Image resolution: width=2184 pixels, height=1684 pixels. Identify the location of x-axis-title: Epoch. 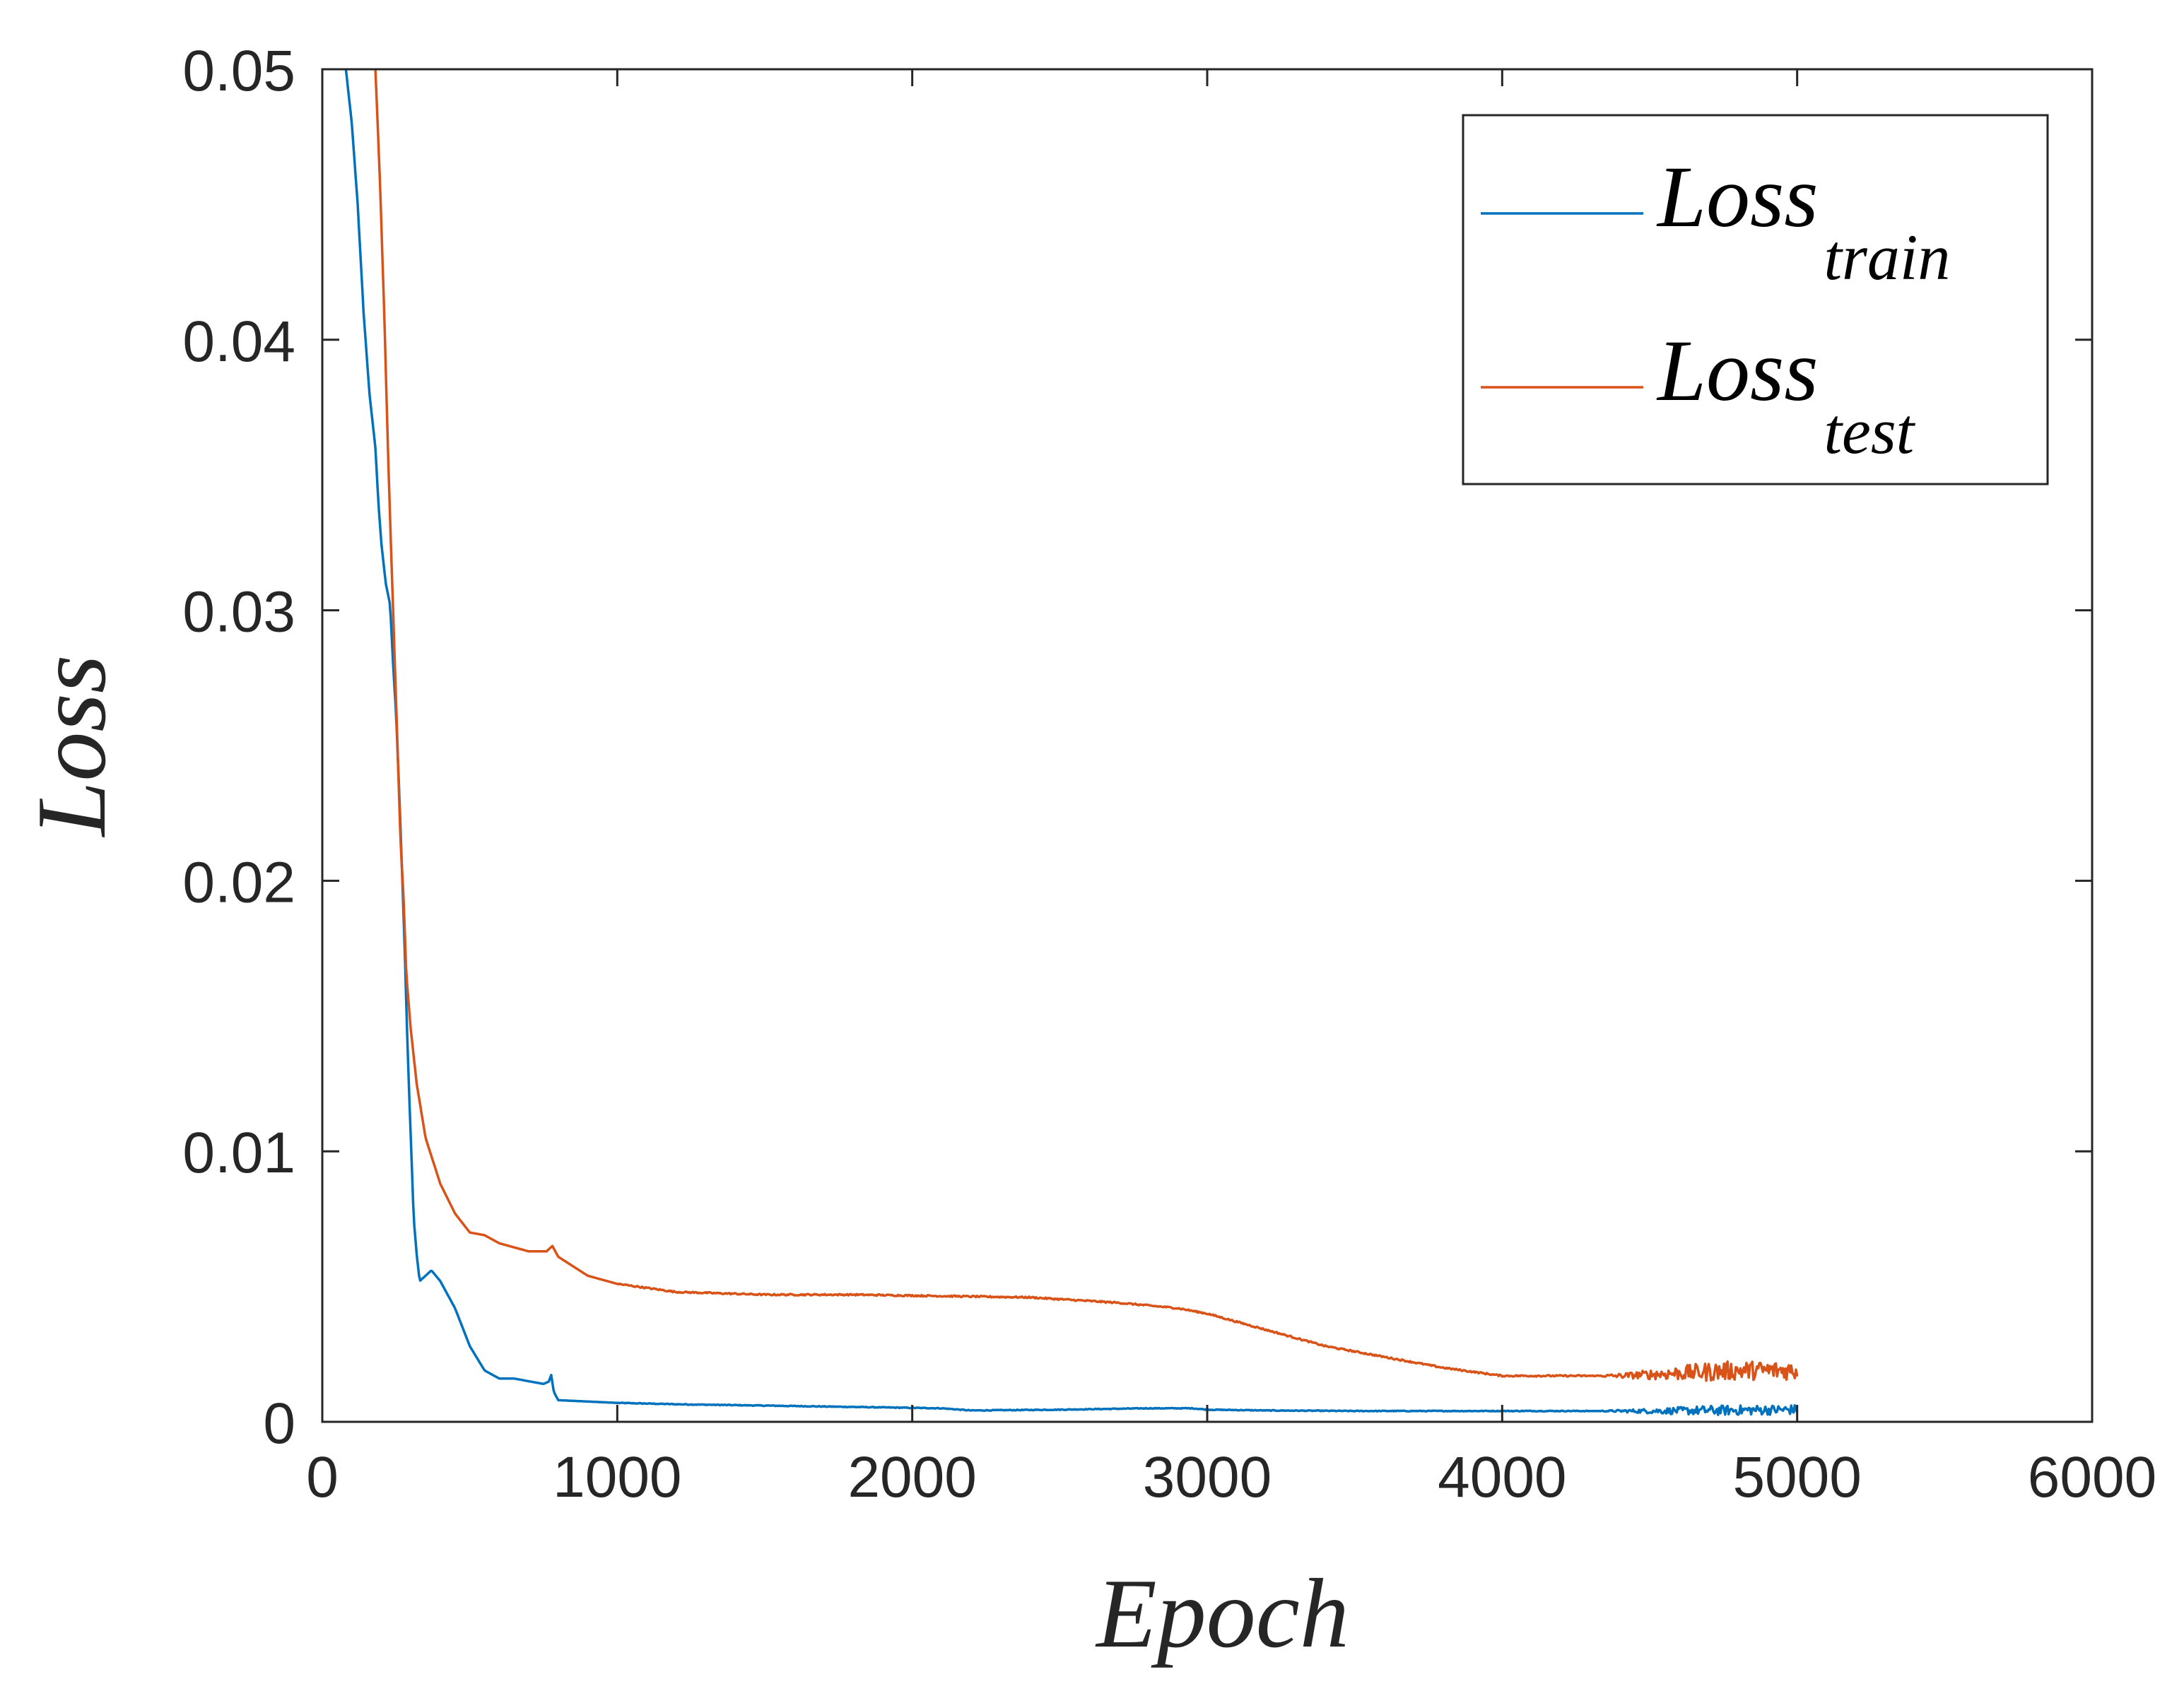
(1222, 1613).